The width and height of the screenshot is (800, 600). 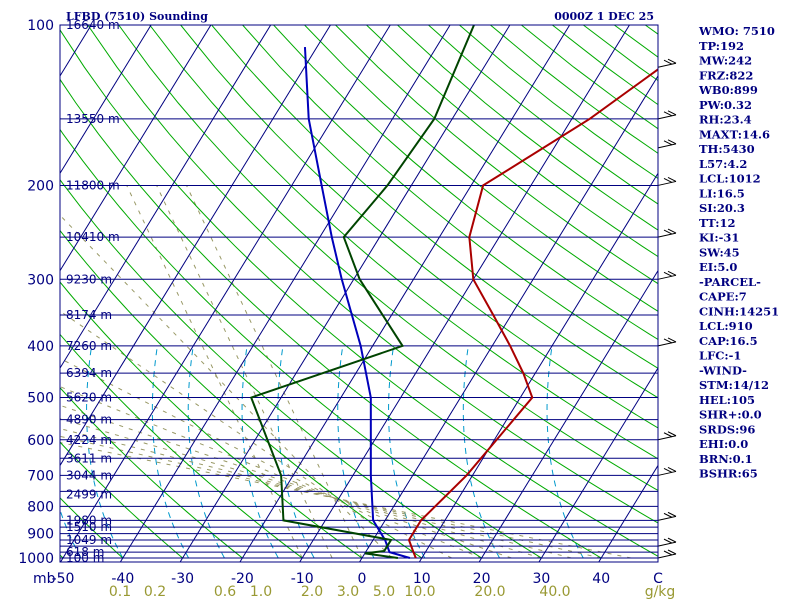 What do you see at coordinates (36, 559) in the screenshot?
I see `pressure-tick-label: 1000` at bounding box center [36, 559].